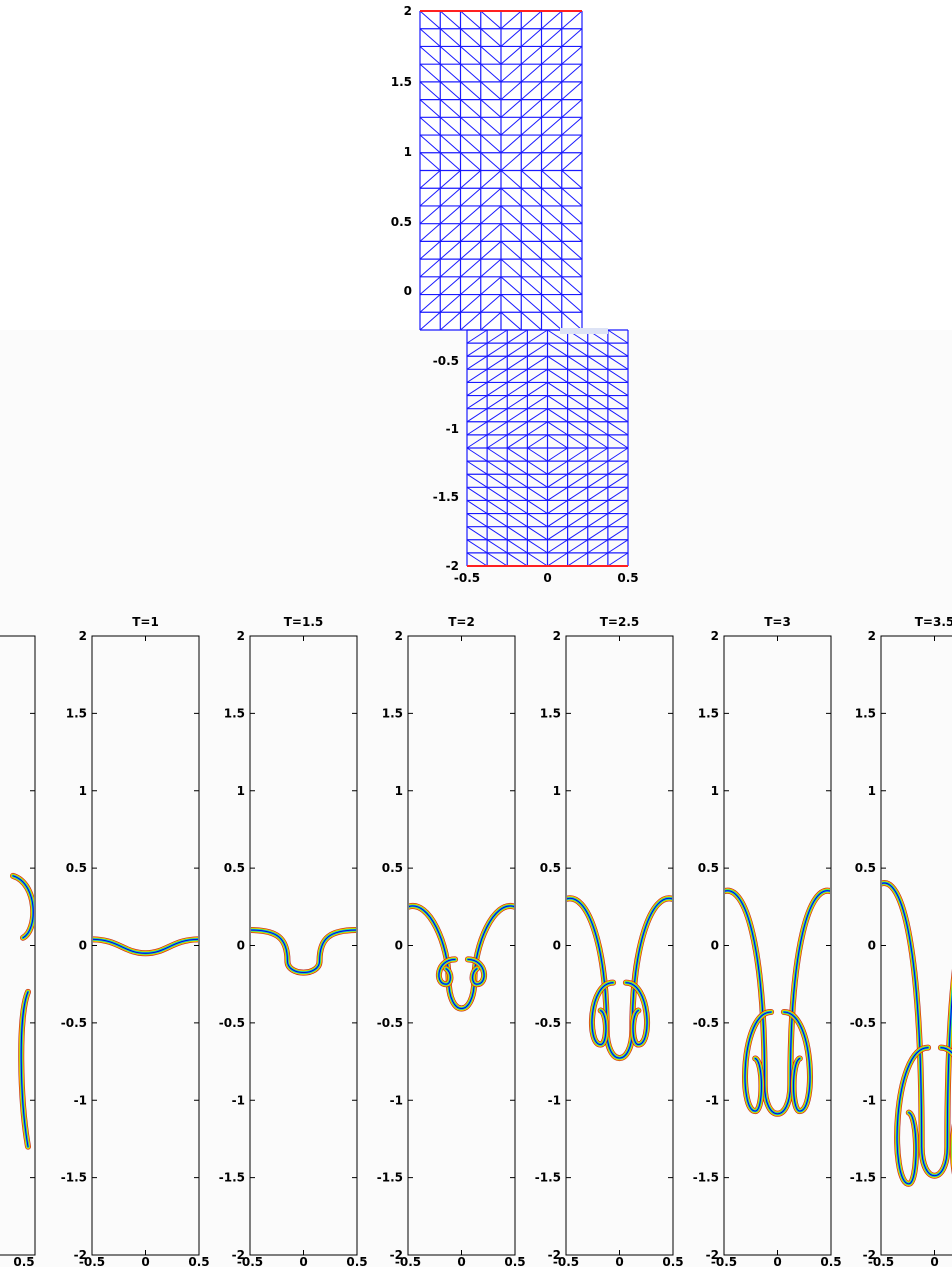 The width and height of the screenshot is (952, 1267). I want to click on y-tick-label: -2, so click(869, 1255).